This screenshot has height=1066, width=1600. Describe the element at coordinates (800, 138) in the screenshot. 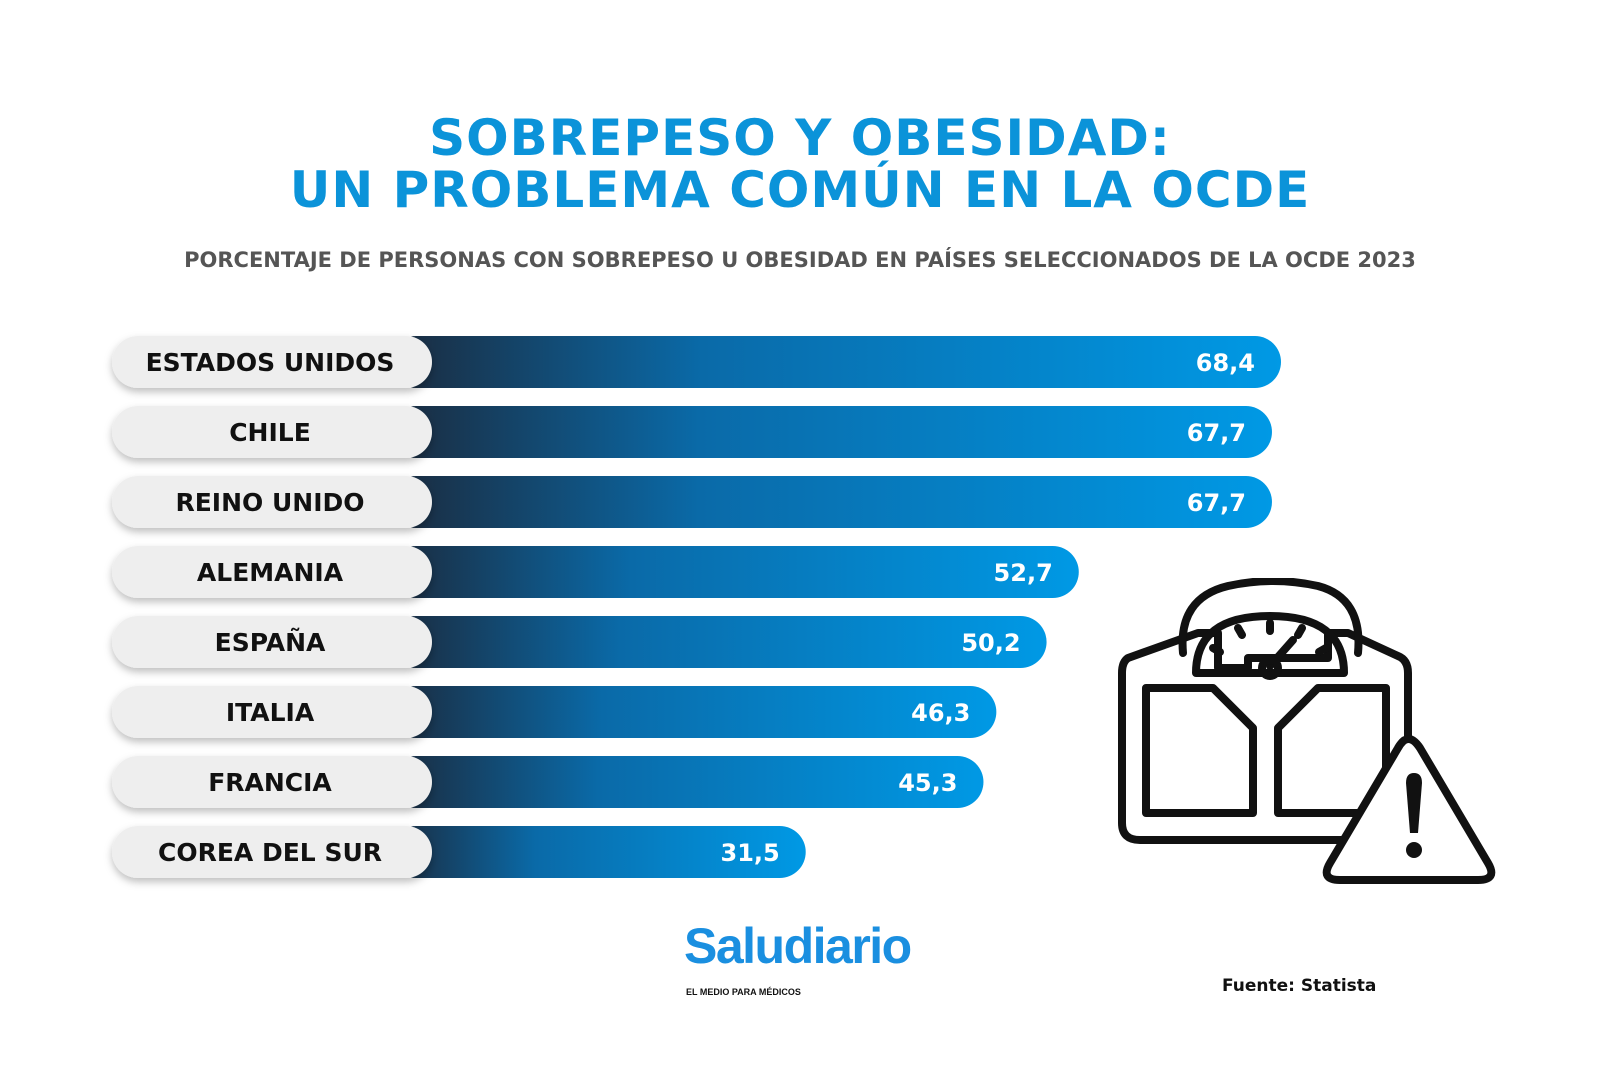

I see `chart-title-line-1: SOBREPESO Y OBESIDAD:` at that location.